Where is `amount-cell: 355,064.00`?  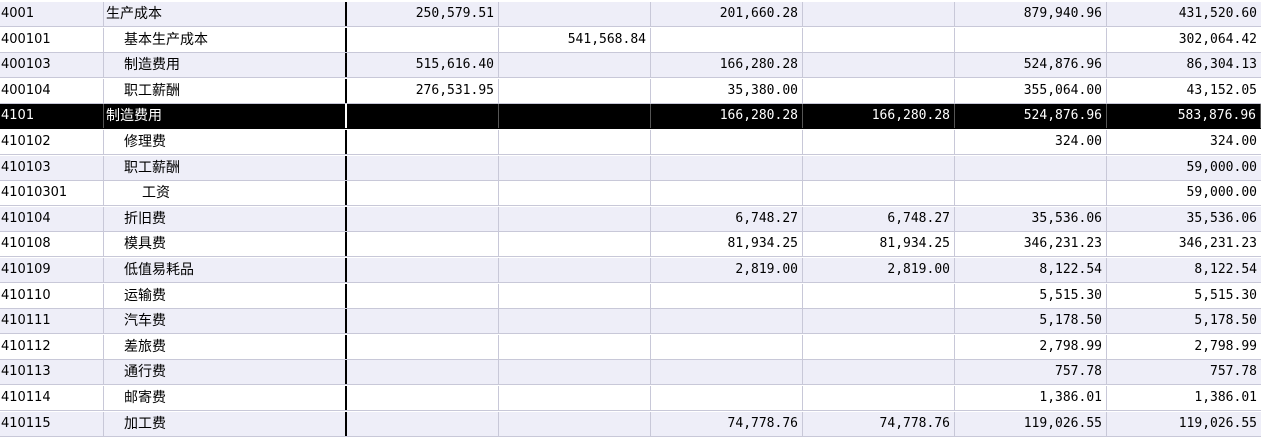
amount-cell: 355,064.00 is located at coordinates (1031, 90).